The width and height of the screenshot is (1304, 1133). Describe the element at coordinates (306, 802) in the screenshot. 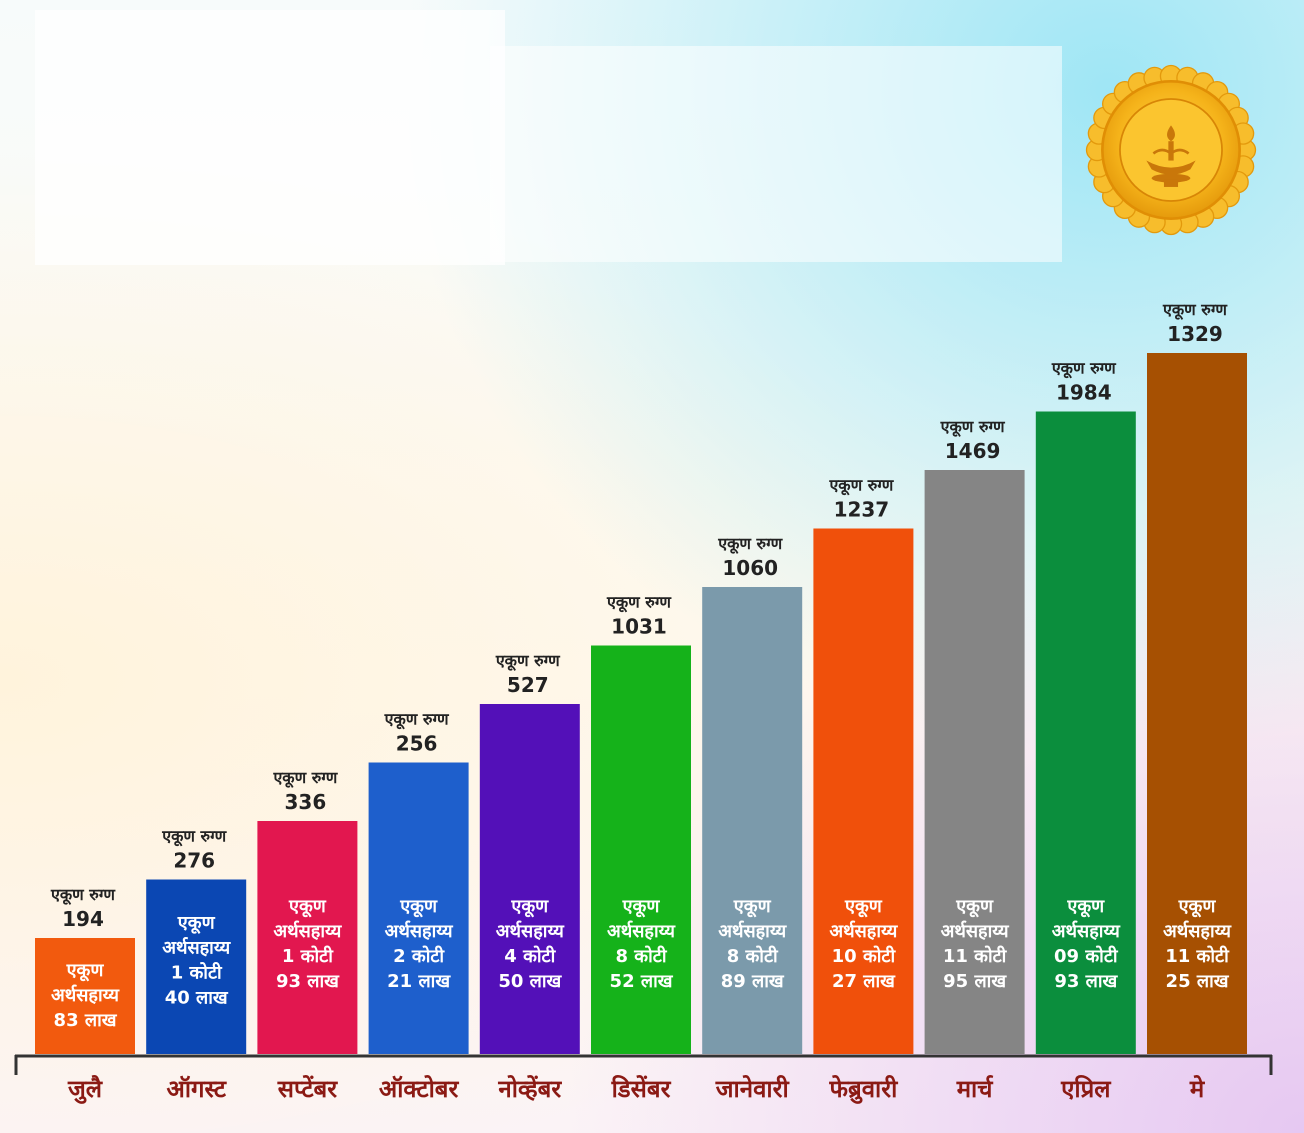

I see `bar-value-label: 336` at that location.